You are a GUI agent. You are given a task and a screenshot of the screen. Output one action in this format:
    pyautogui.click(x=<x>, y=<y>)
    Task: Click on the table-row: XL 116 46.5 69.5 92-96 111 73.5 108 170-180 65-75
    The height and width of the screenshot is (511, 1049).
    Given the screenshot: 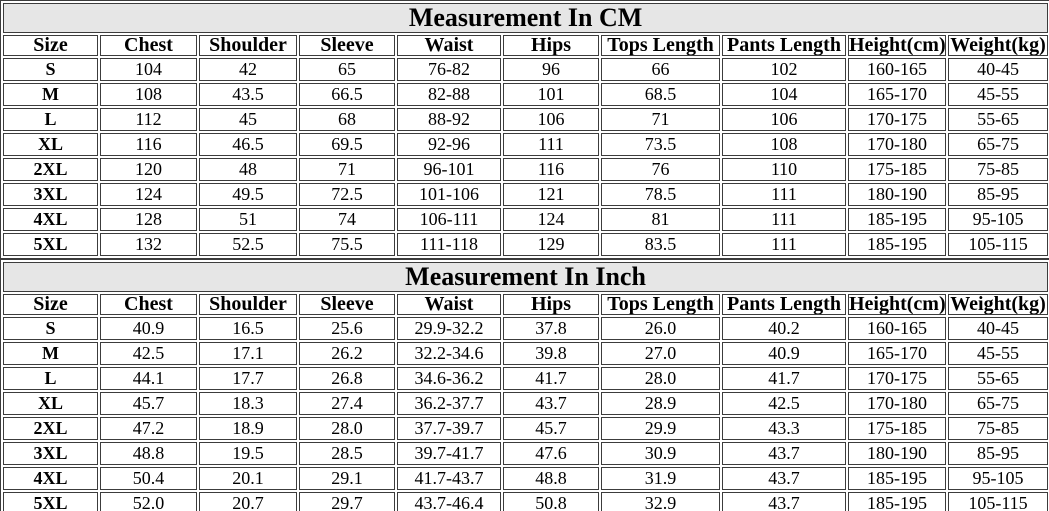 What is the action you would take?
    pyautogui.click(x=526, y=144)
    